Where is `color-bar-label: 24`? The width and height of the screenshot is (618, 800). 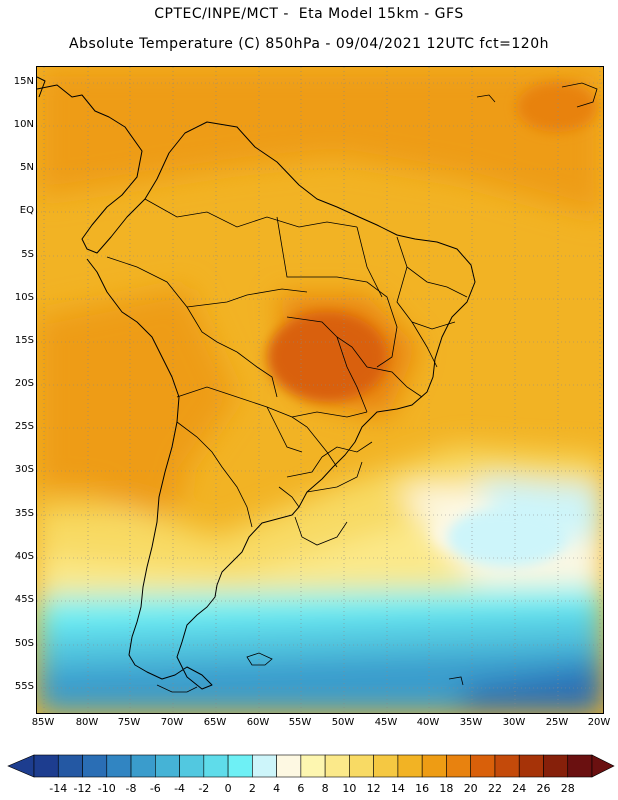 color-bar-label: 24 is located at coordinates (519, 788).